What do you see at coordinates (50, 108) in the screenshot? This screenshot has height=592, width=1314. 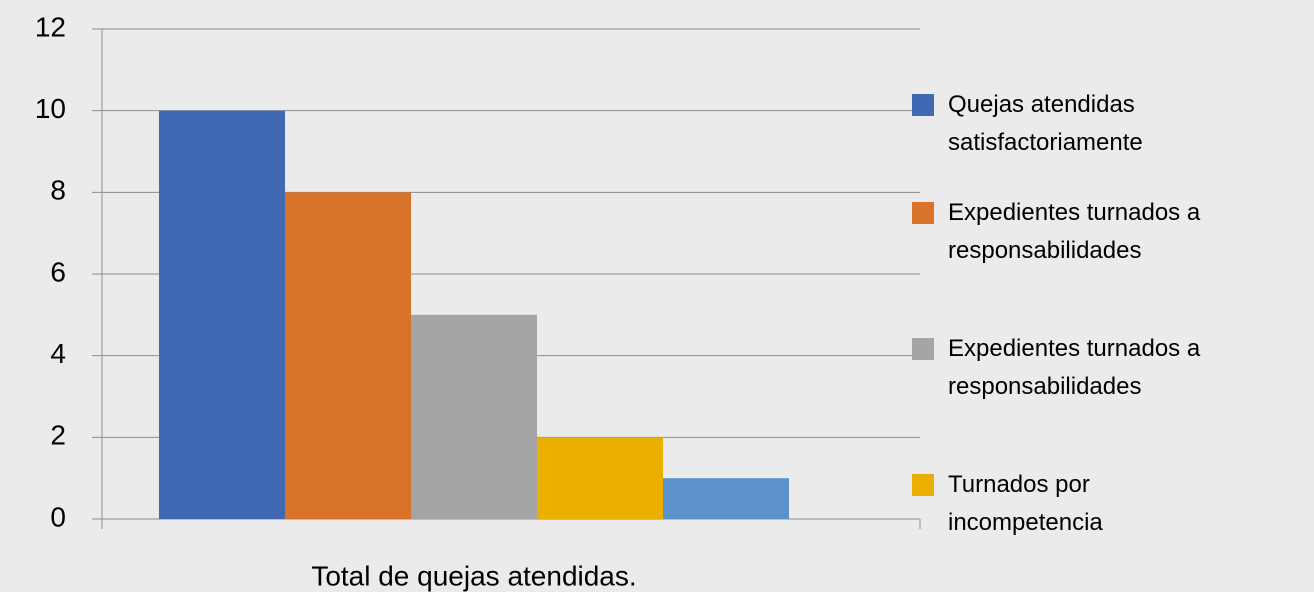 I see `y-tick-label: 10` at bounding box center [50, 108].